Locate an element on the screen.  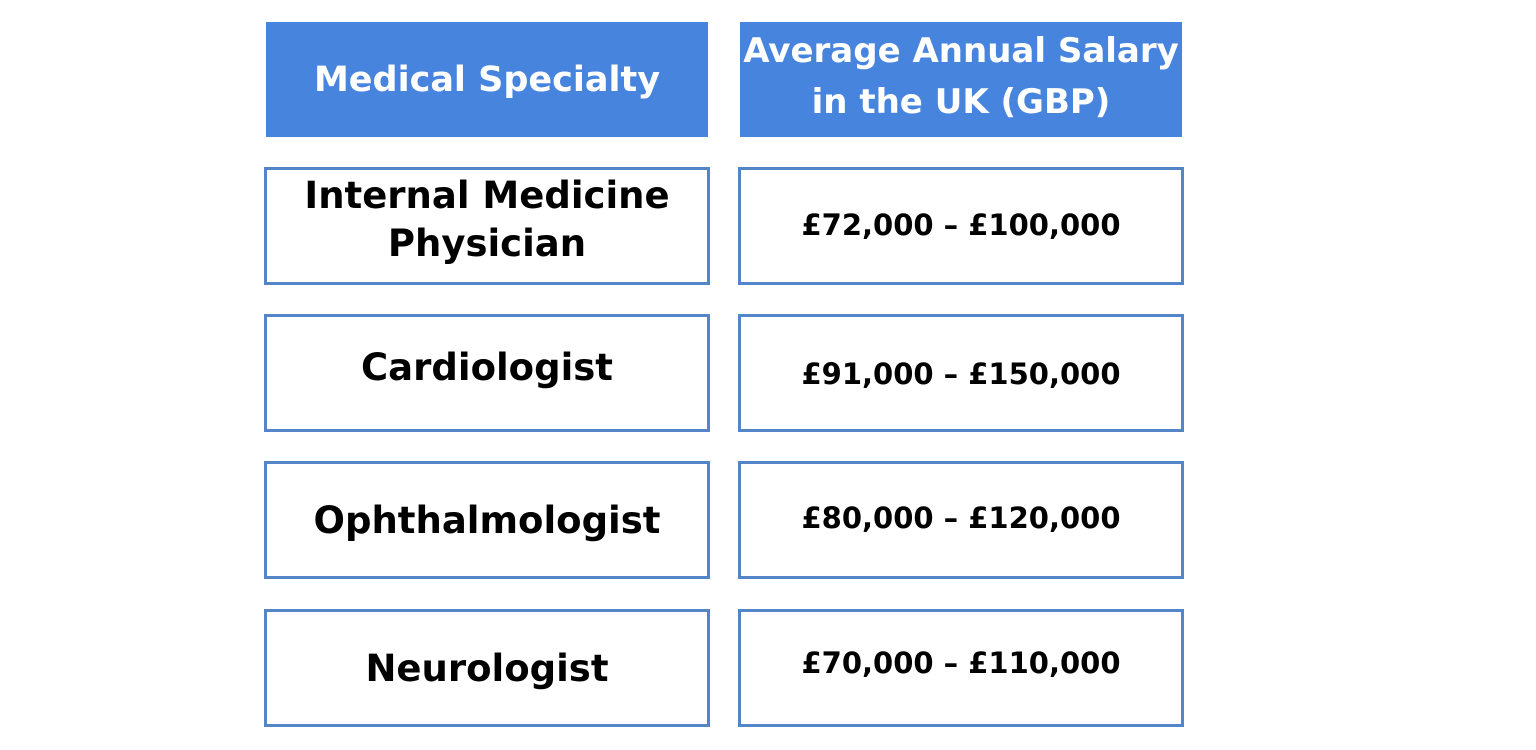
header-label: Average Annual Salary in the UK (GBP) is located at coordinates (961, 76).